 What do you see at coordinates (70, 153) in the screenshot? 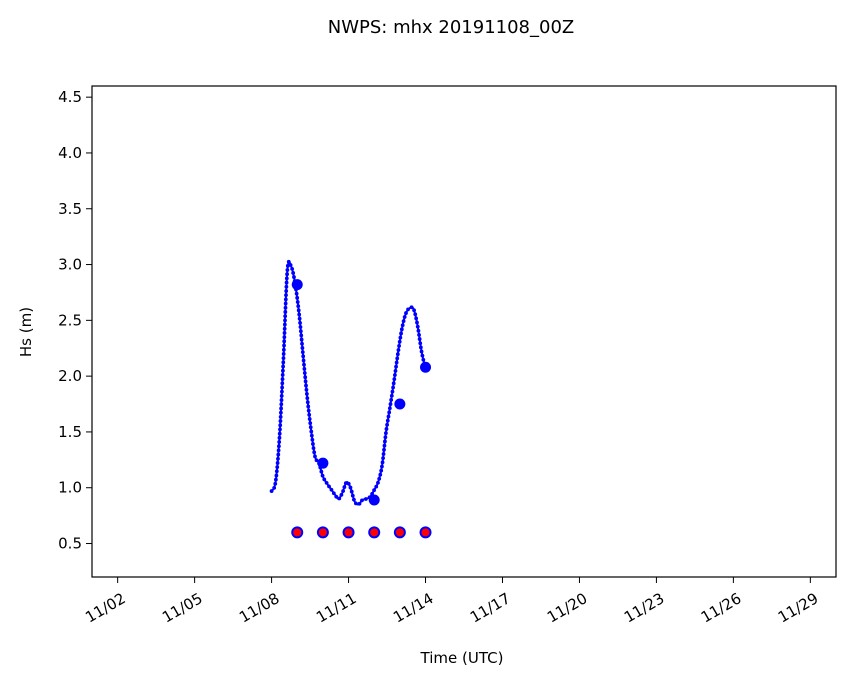
I see `y-tick-label: 4.0` at bounding box center [70, 153].